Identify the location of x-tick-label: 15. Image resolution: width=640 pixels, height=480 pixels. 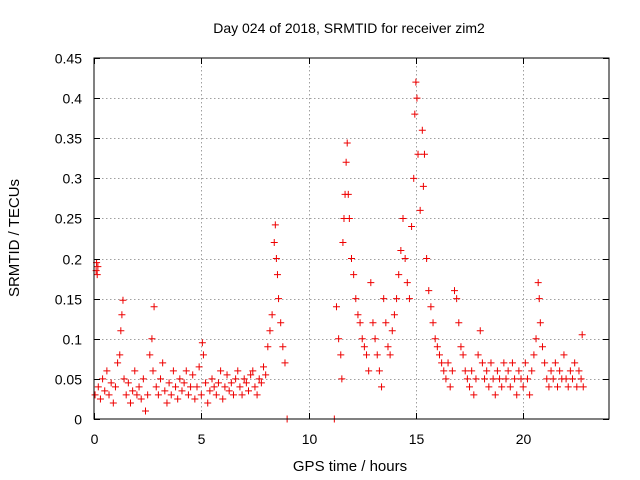
(417, 439).